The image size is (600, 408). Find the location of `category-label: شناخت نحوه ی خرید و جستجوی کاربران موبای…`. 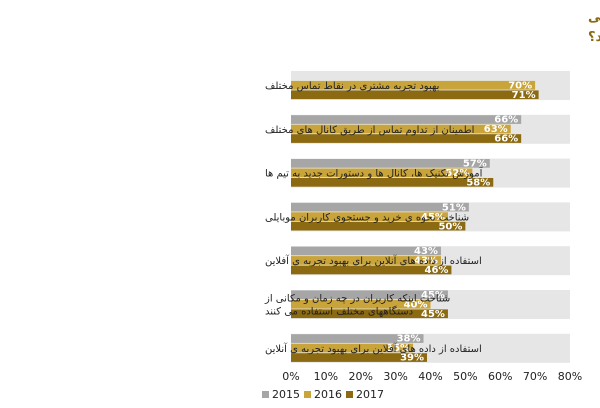

category-label: شناخت نحوه ی خرید و جستجوی کاربران موبای… is located at coordinates (367, 217).